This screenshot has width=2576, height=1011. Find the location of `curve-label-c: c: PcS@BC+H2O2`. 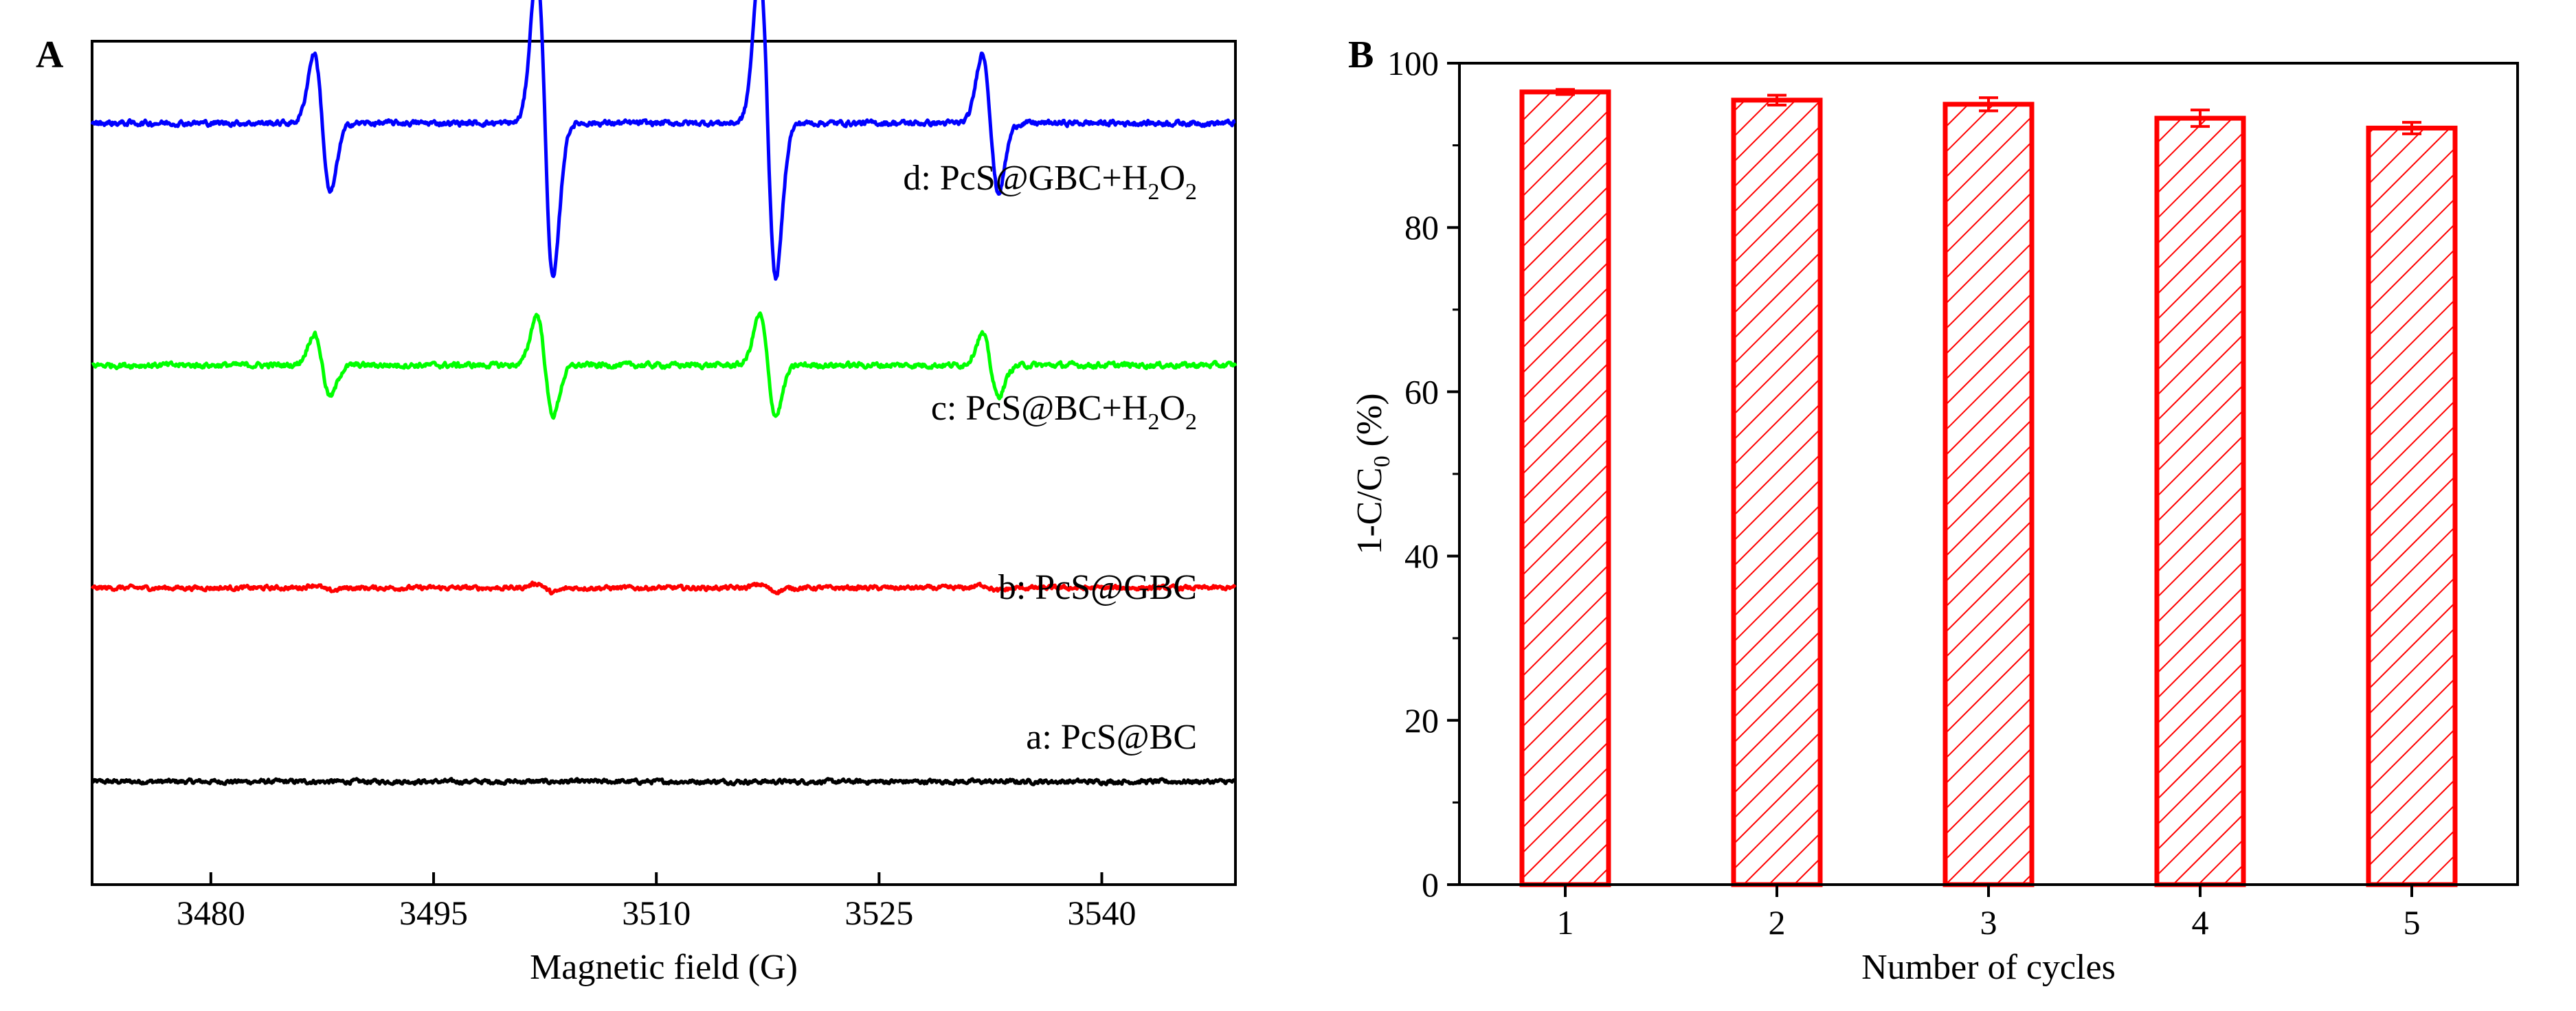

curve-label-c: c: PcS@BC+H2O2 is located at coordinates (1064, 412).